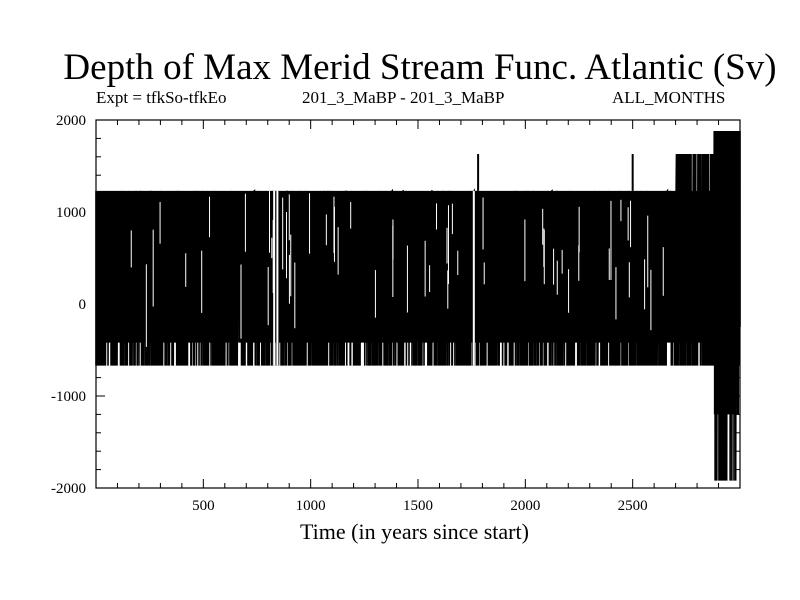 The width and height of the screenshot is (800, 600). What do you see at coordinates (71, 213) in the screenshot?
I see `y-tick-label: 1000` at bounding box center [71, 213].